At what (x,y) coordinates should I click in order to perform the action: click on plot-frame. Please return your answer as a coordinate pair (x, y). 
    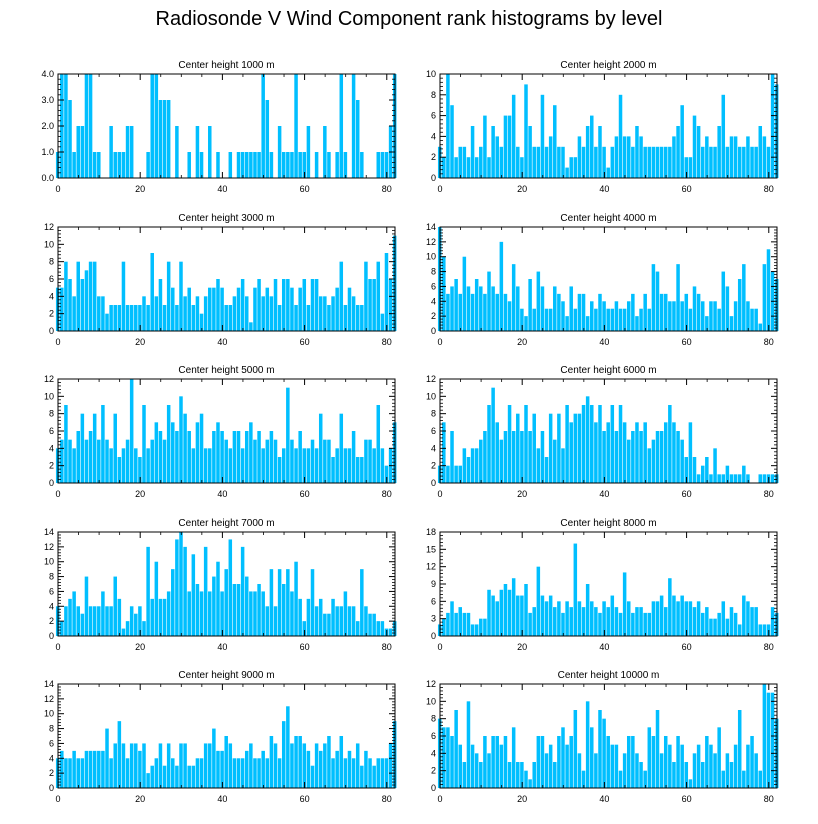
    Looking at the image, I should click on (226, 736).